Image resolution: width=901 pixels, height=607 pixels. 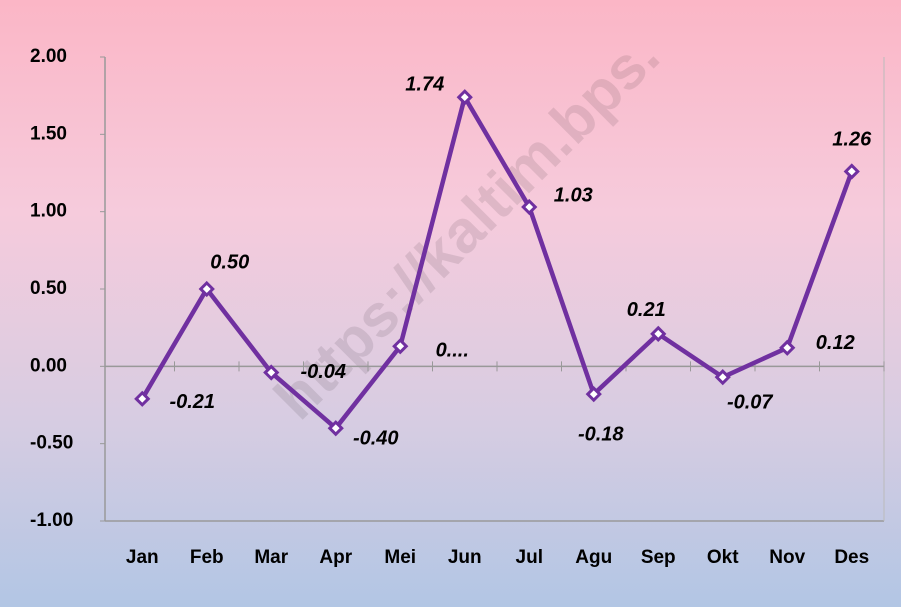 I want to click on value-label: 0.12, so click(x=835, y=343).